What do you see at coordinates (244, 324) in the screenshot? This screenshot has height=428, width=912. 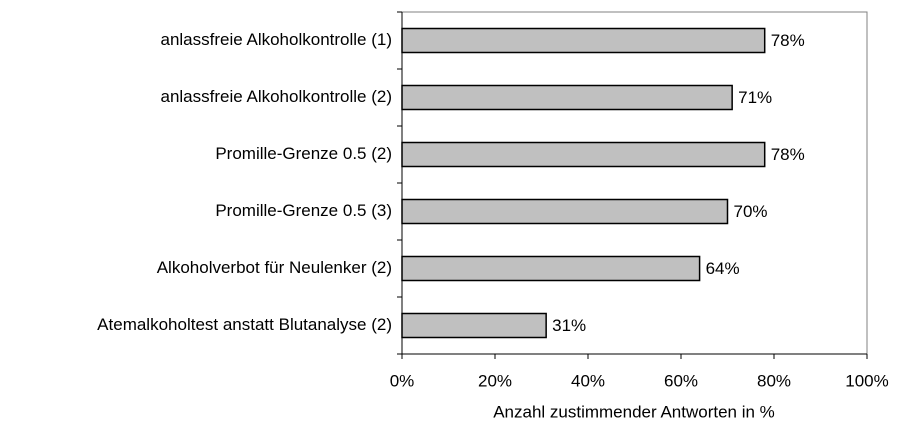 I see `y-tick-label: Atemalkoholtest anstatt Blutanalyse (2)` at bounding box center [244, 324].